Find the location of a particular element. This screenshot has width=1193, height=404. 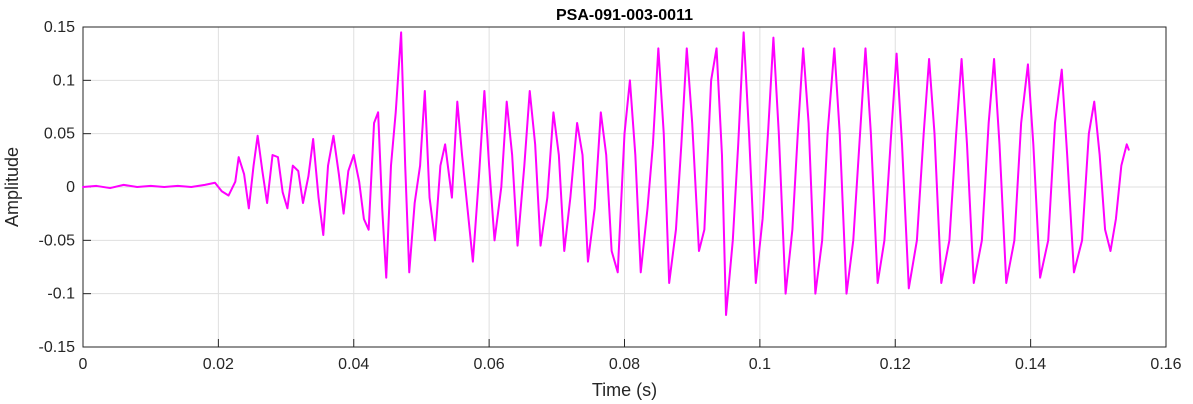

y-tick-label: 0 is located at coordinates (70, 187).